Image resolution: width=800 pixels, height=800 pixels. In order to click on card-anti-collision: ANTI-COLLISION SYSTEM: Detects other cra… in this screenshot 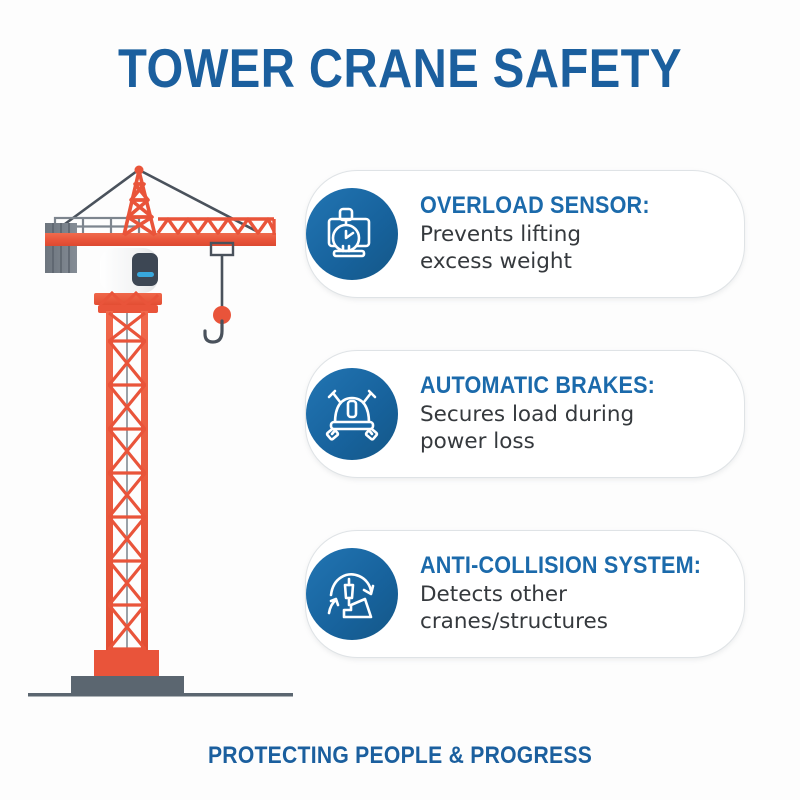, I will do `click(525, 594)`.